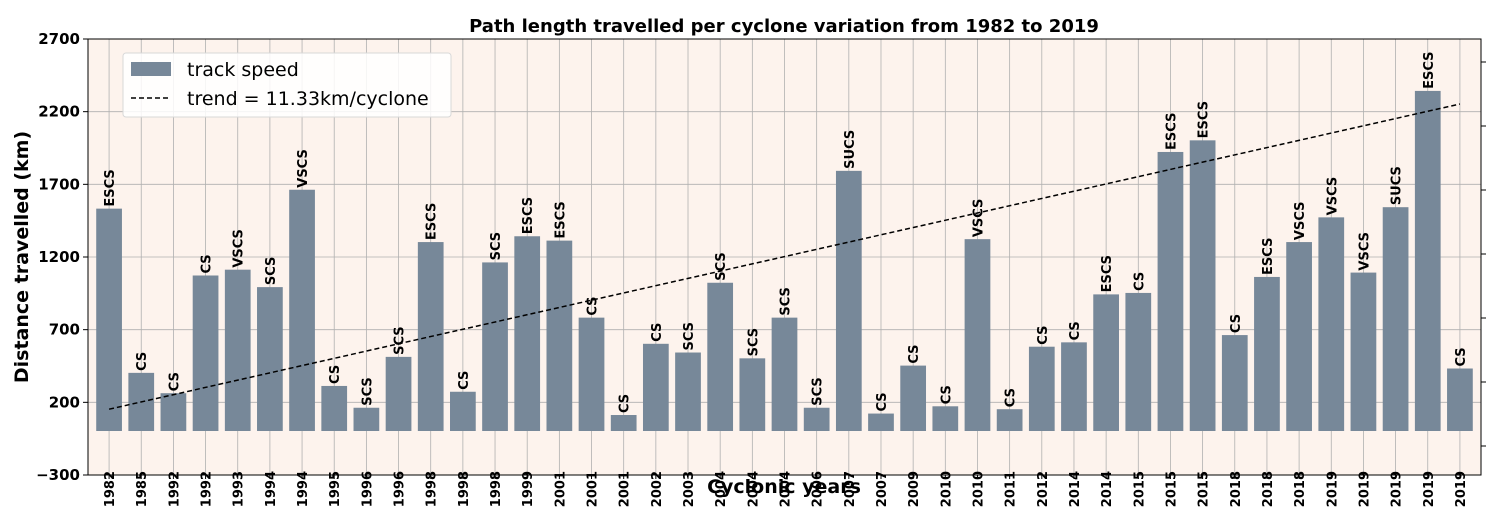  What do you see at coordinates (174, 489) in the screenshot?
I see `x-tick-label: 1992` at bounding box center [174, 489].